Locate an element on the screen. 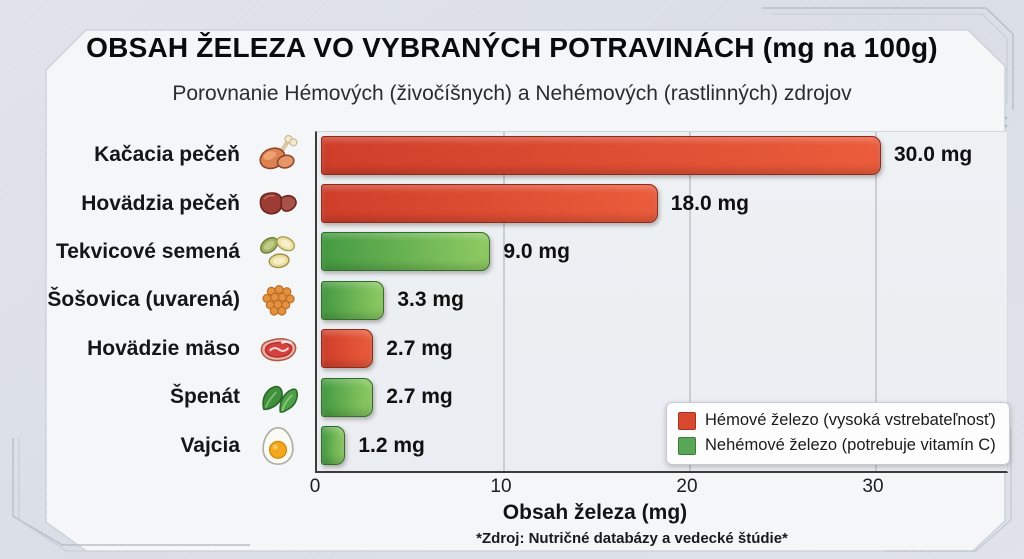 The width and height of the screenshot is (1024, 559). bar-track: 18.0 mg is located at coordinates (672, 204).